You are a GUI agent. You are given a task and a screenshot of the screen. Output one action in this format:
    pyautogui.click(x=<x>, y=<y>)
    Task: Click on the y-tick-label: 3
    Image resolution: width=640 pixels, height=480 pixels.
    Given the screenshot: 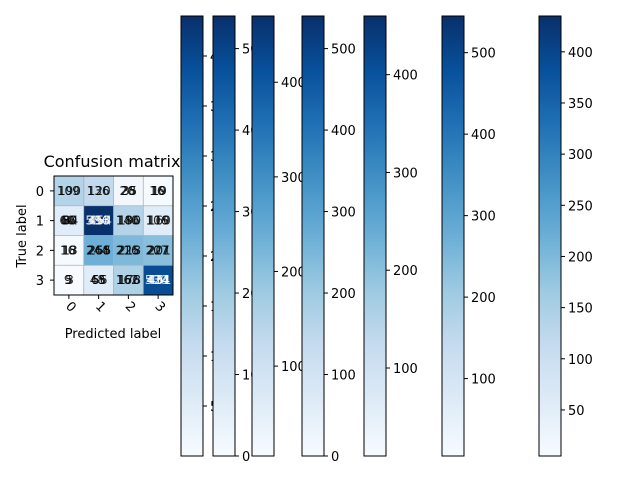 What is the action you would take?
    pyautogui.click(x=40, y=281)
    